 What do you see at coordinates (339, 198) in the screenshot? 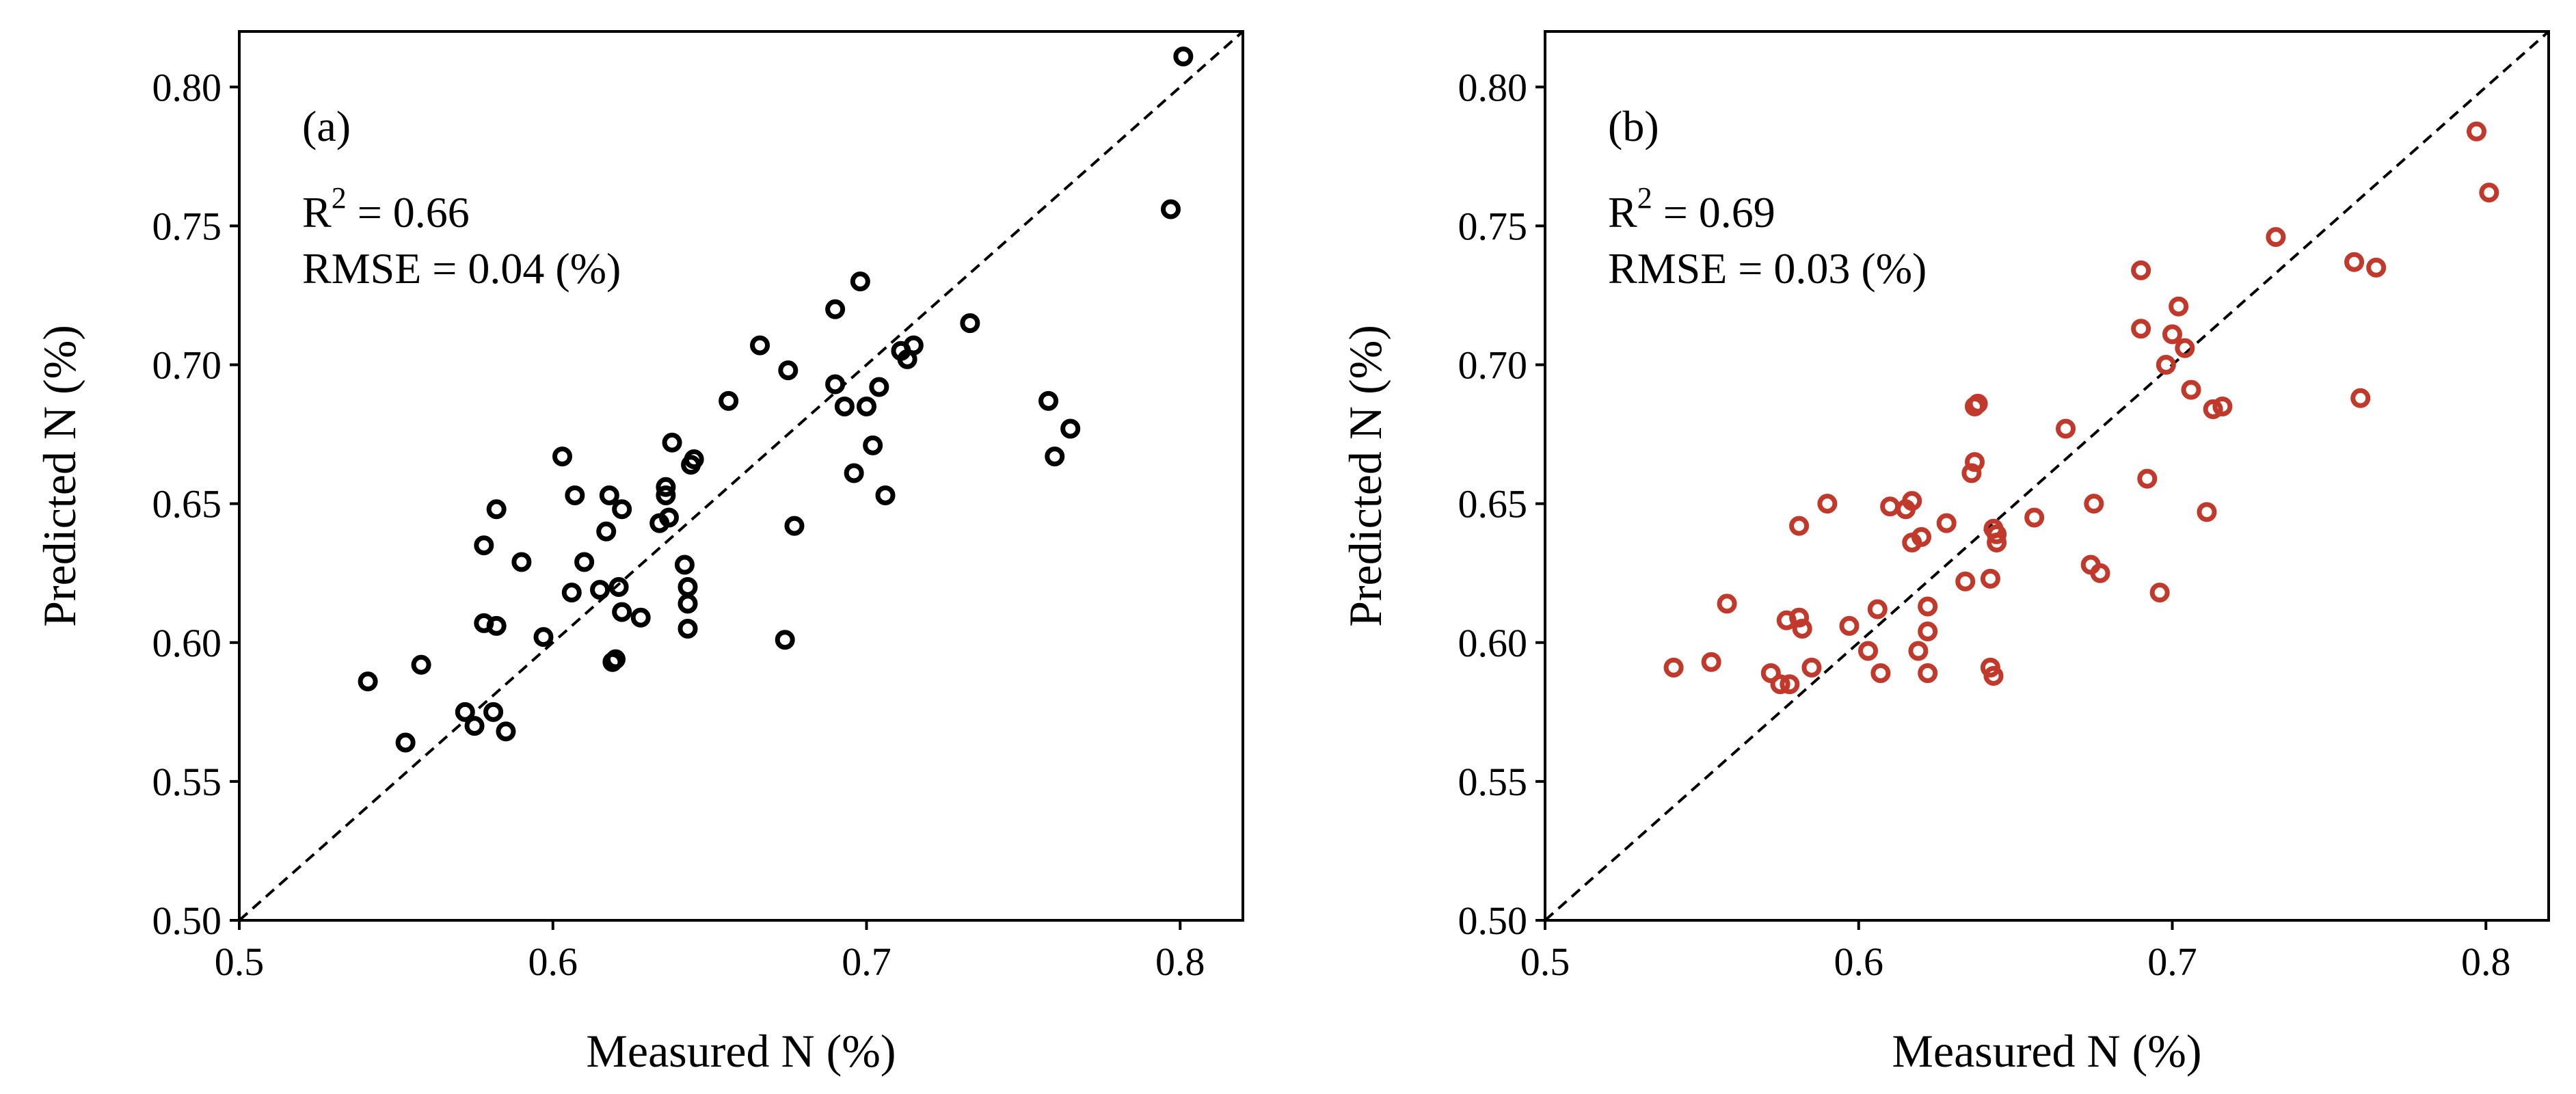
I see `r-squared-exponent: 2` at bounding box center [339, 198].